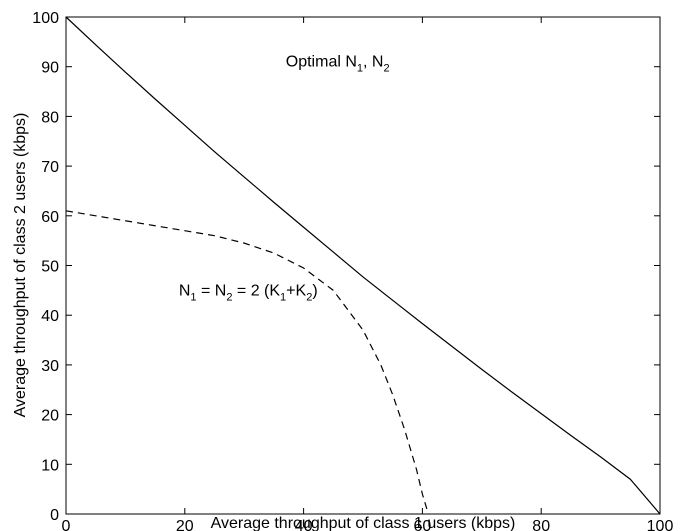 The width and height of the screenshot is (692, 531). What do you see at coordinates (66, 524) in the screenshot?
I see `x-tick-label: 0` at bounding box center [66, 524].